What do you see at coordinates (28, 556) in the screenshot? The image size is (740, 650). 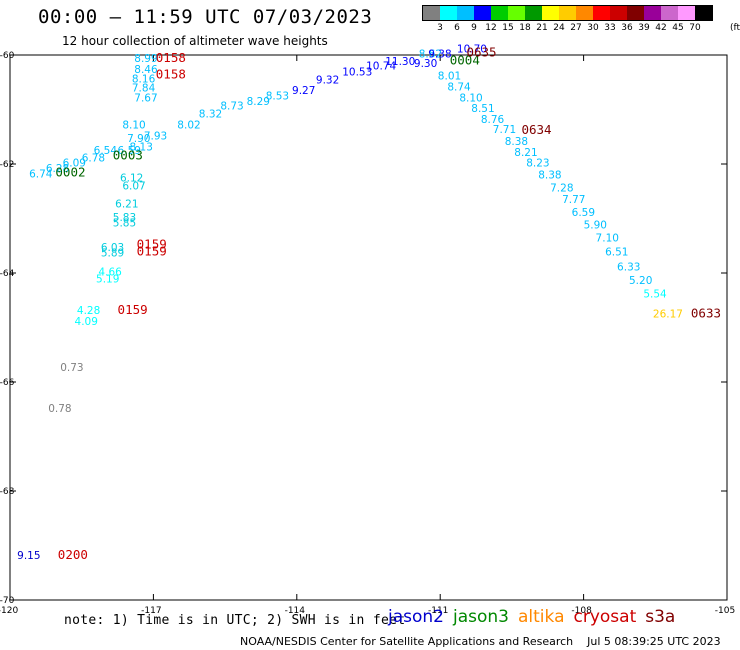 I see `wave-height-label: 9.15` at bounding box center [28, 556].